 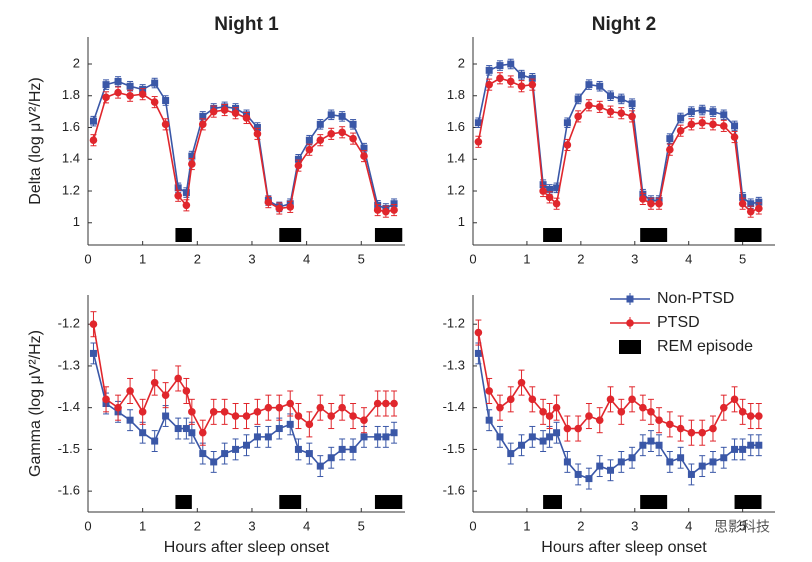 I want to click on y-tick-label: 2, so click(x=461, y=62).